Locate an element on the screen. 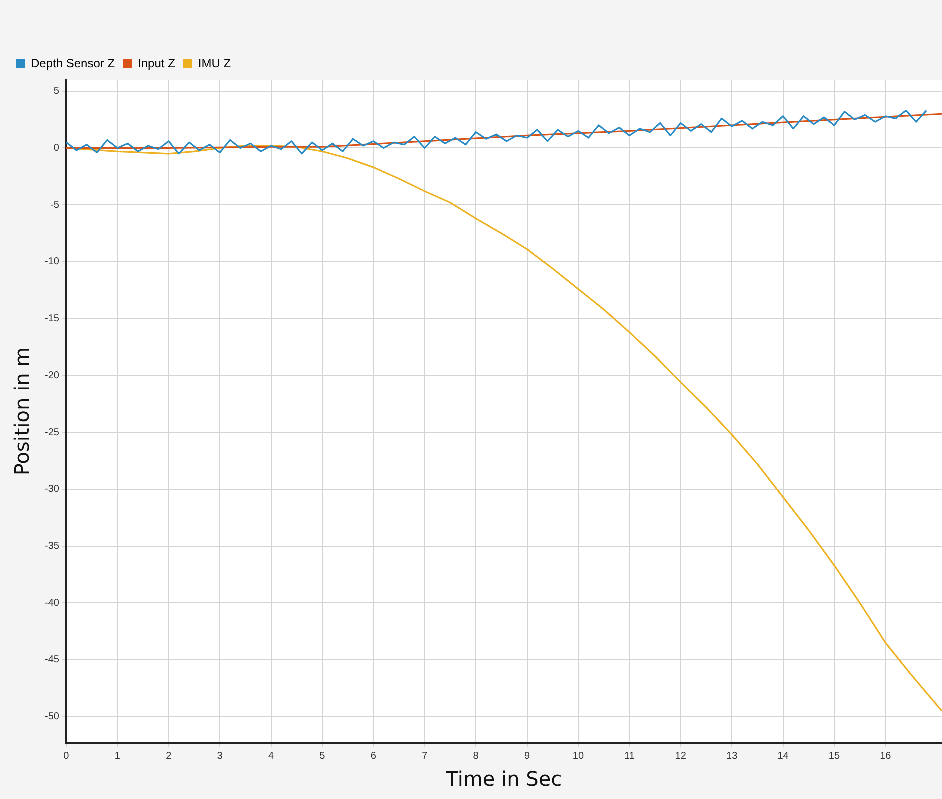 The width and height of the screenshot is (942, 799). x-tick-label: 5 is located at coordinates (323, 756).